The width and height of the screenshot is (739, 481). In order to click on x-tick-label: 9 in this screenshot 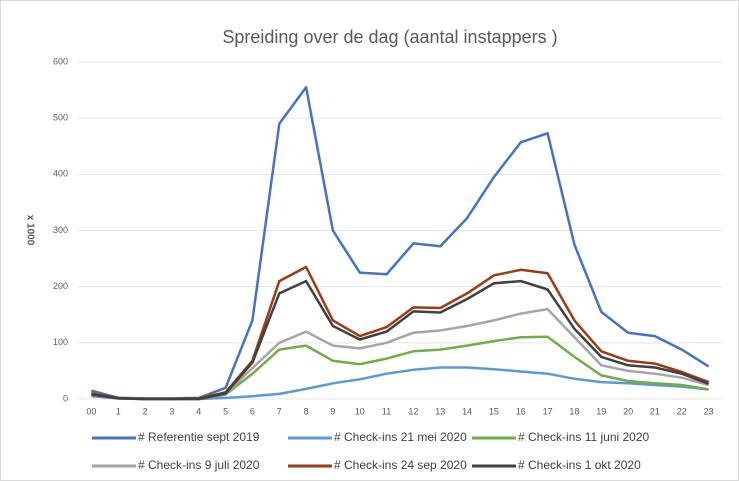, I will do `click(332, 411)`.